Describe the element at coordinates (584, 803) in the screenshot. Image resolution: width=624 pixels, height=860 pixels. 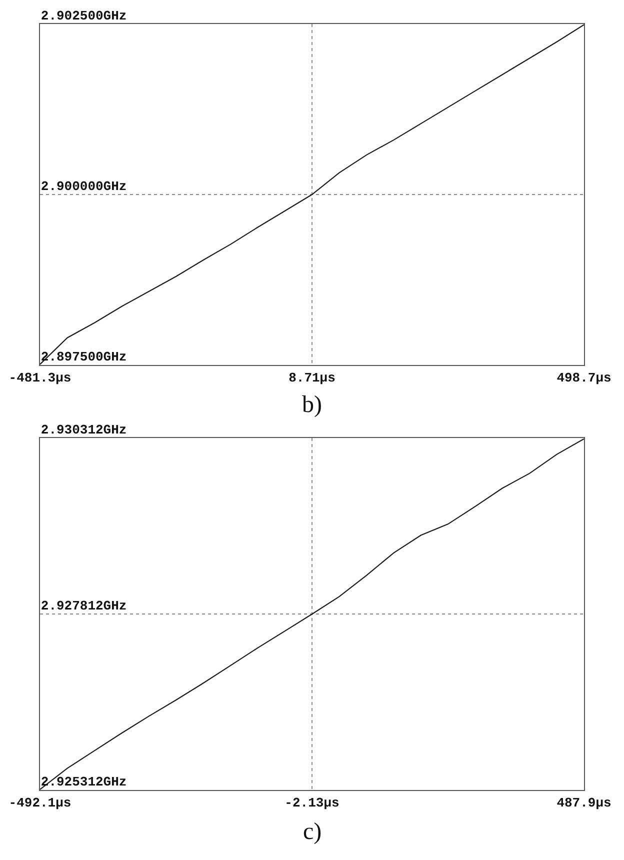
I see `x-tick-label: 487.9µs` at that location.